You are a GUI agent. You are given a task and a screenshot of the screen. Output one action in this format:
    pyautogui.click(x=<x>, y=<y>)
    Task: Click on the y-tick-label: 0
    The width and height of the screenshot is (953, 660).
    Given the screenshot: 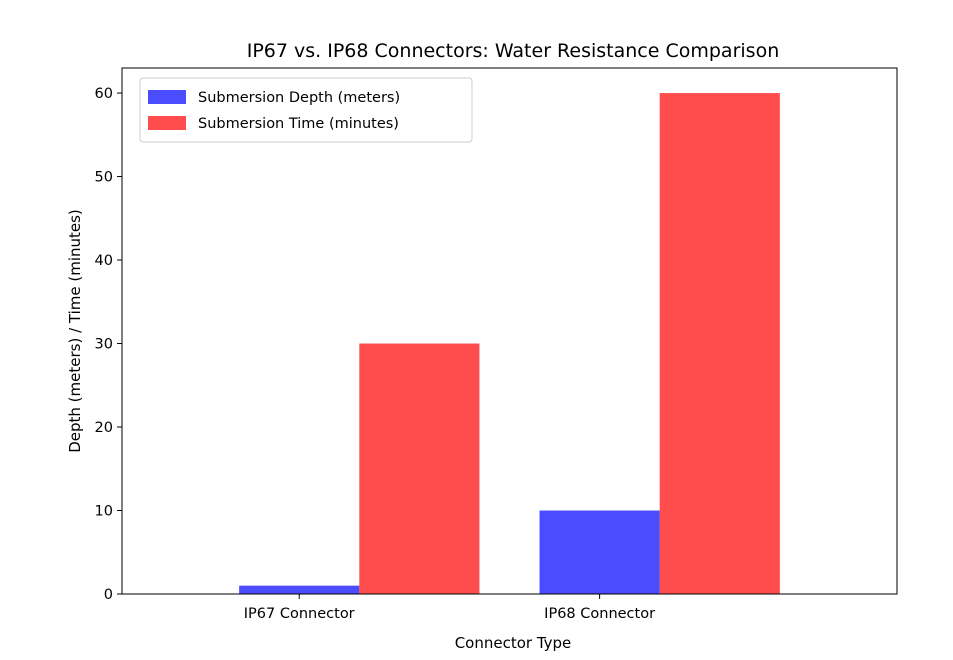 What is the action you would take?
    pyautogui.click(x=108, y=595)
    